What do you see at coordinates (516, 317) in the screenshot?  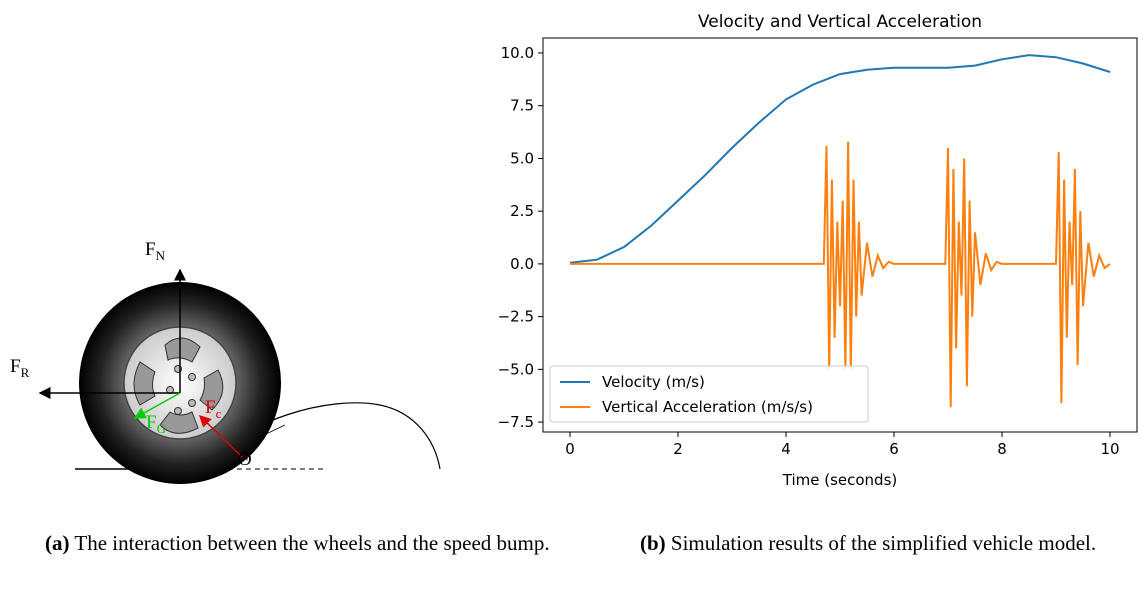 I see `y-tick-label: −2.5` at bounding box center [516, 317].